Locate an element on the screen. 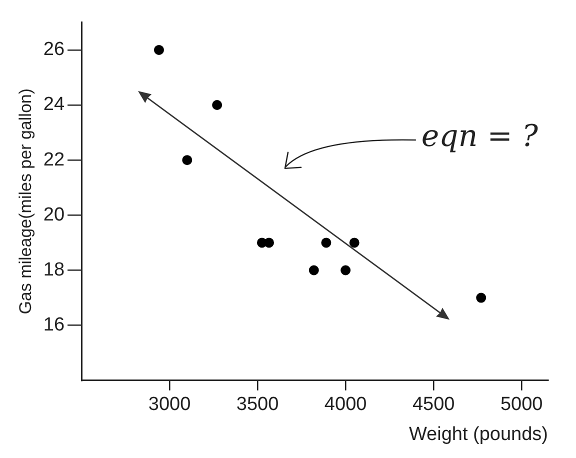  x-axis-title: Weight (pounds) is located at coordinates (478, 434).